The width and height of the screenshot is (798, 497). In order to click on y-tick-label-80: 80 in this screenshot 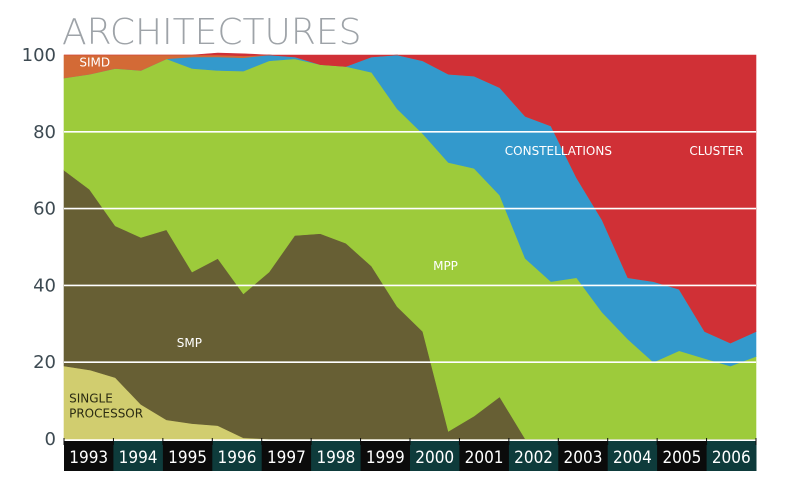, I will do `click(44, 132)`.